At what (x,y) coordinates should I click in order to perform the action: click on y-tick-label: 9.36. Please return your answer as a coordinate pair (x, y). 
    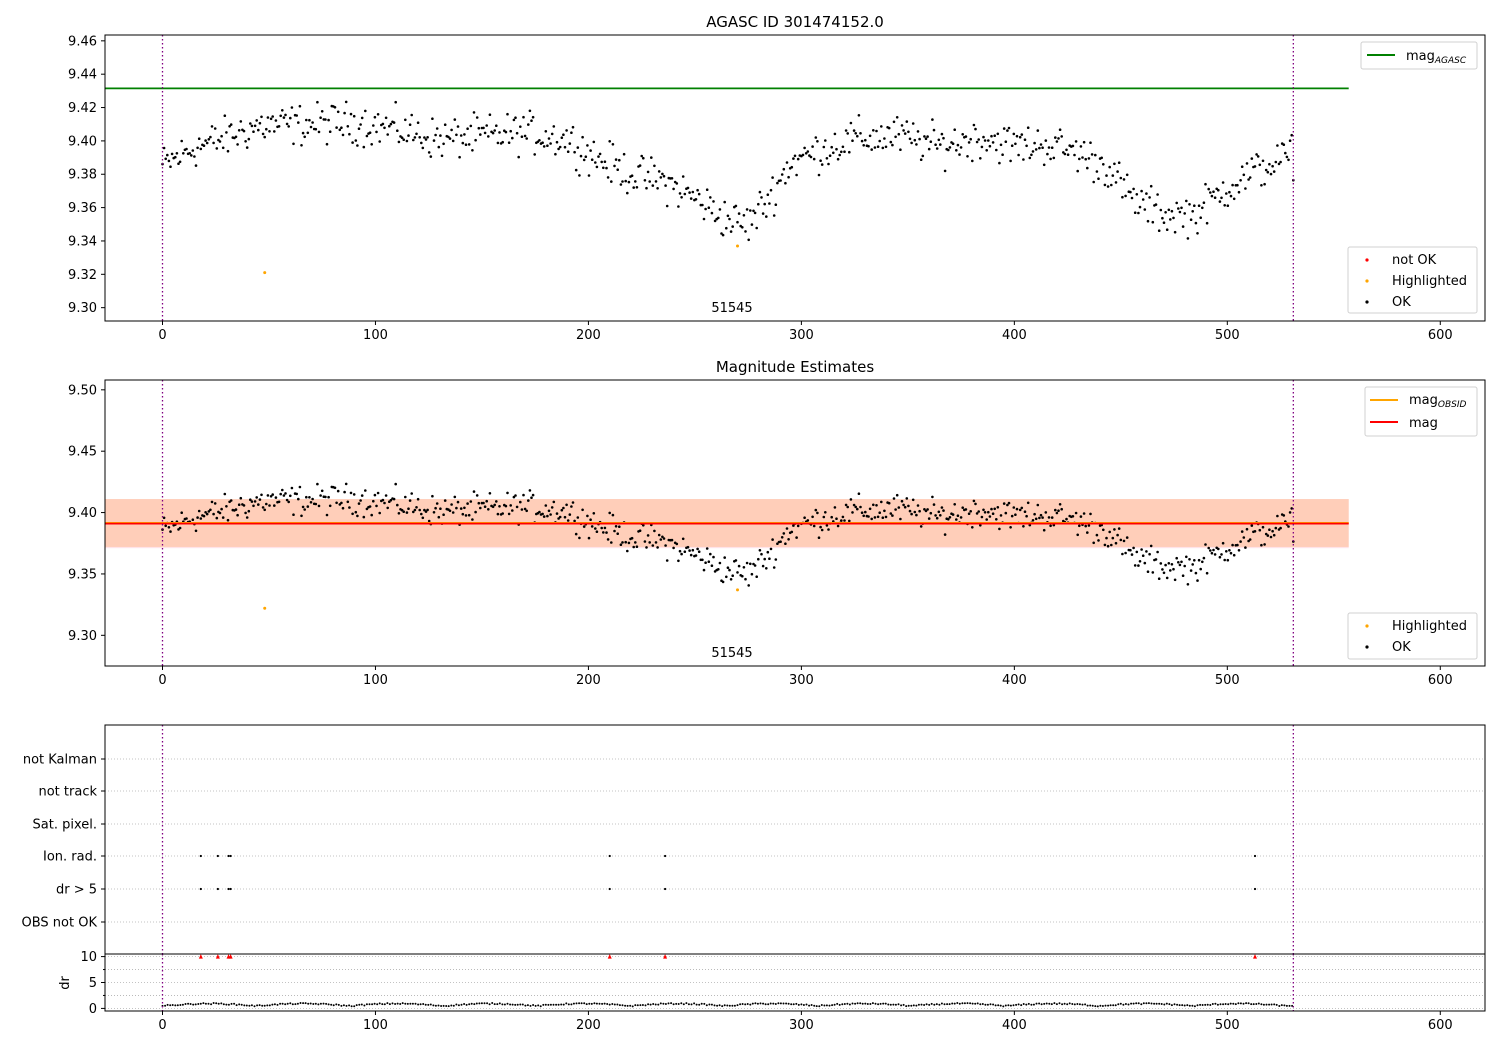
    Looking at the image, I should click on (82, 208).